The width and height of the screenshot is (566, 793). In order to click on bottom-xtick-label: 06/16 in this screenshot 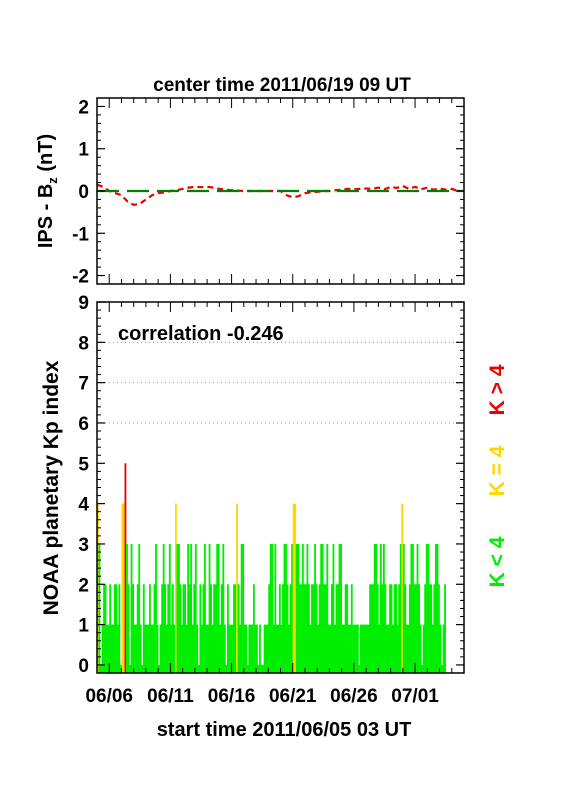, I will do `click(232, 696)`.